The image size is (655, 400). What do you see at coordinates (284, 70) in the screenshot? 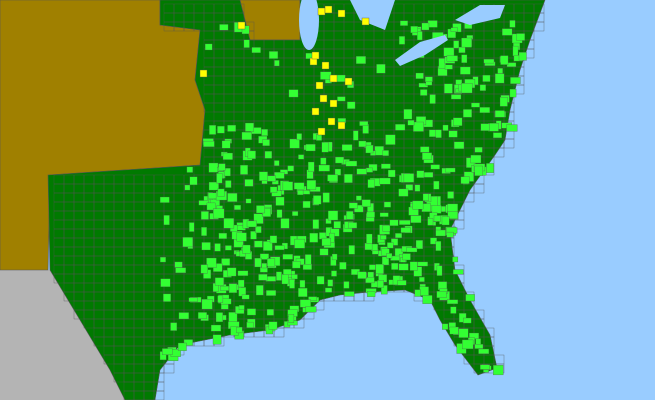
I see `rare-presence-counties` at bounding box center [284, 70].